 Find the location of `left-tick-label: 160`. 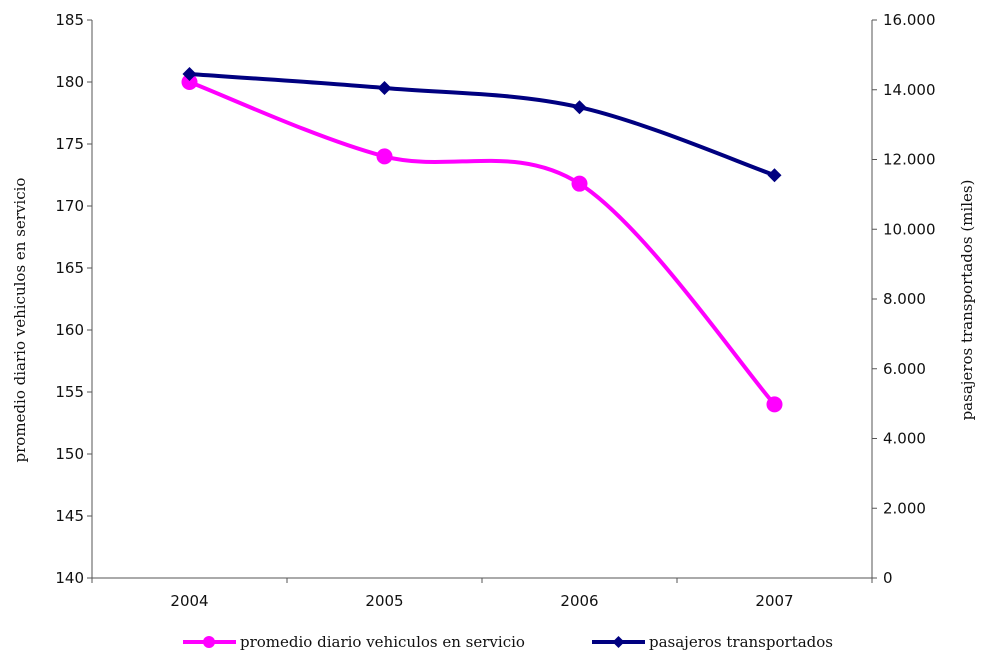

left-tick-label: 160 is located at coordinates (69, 330).